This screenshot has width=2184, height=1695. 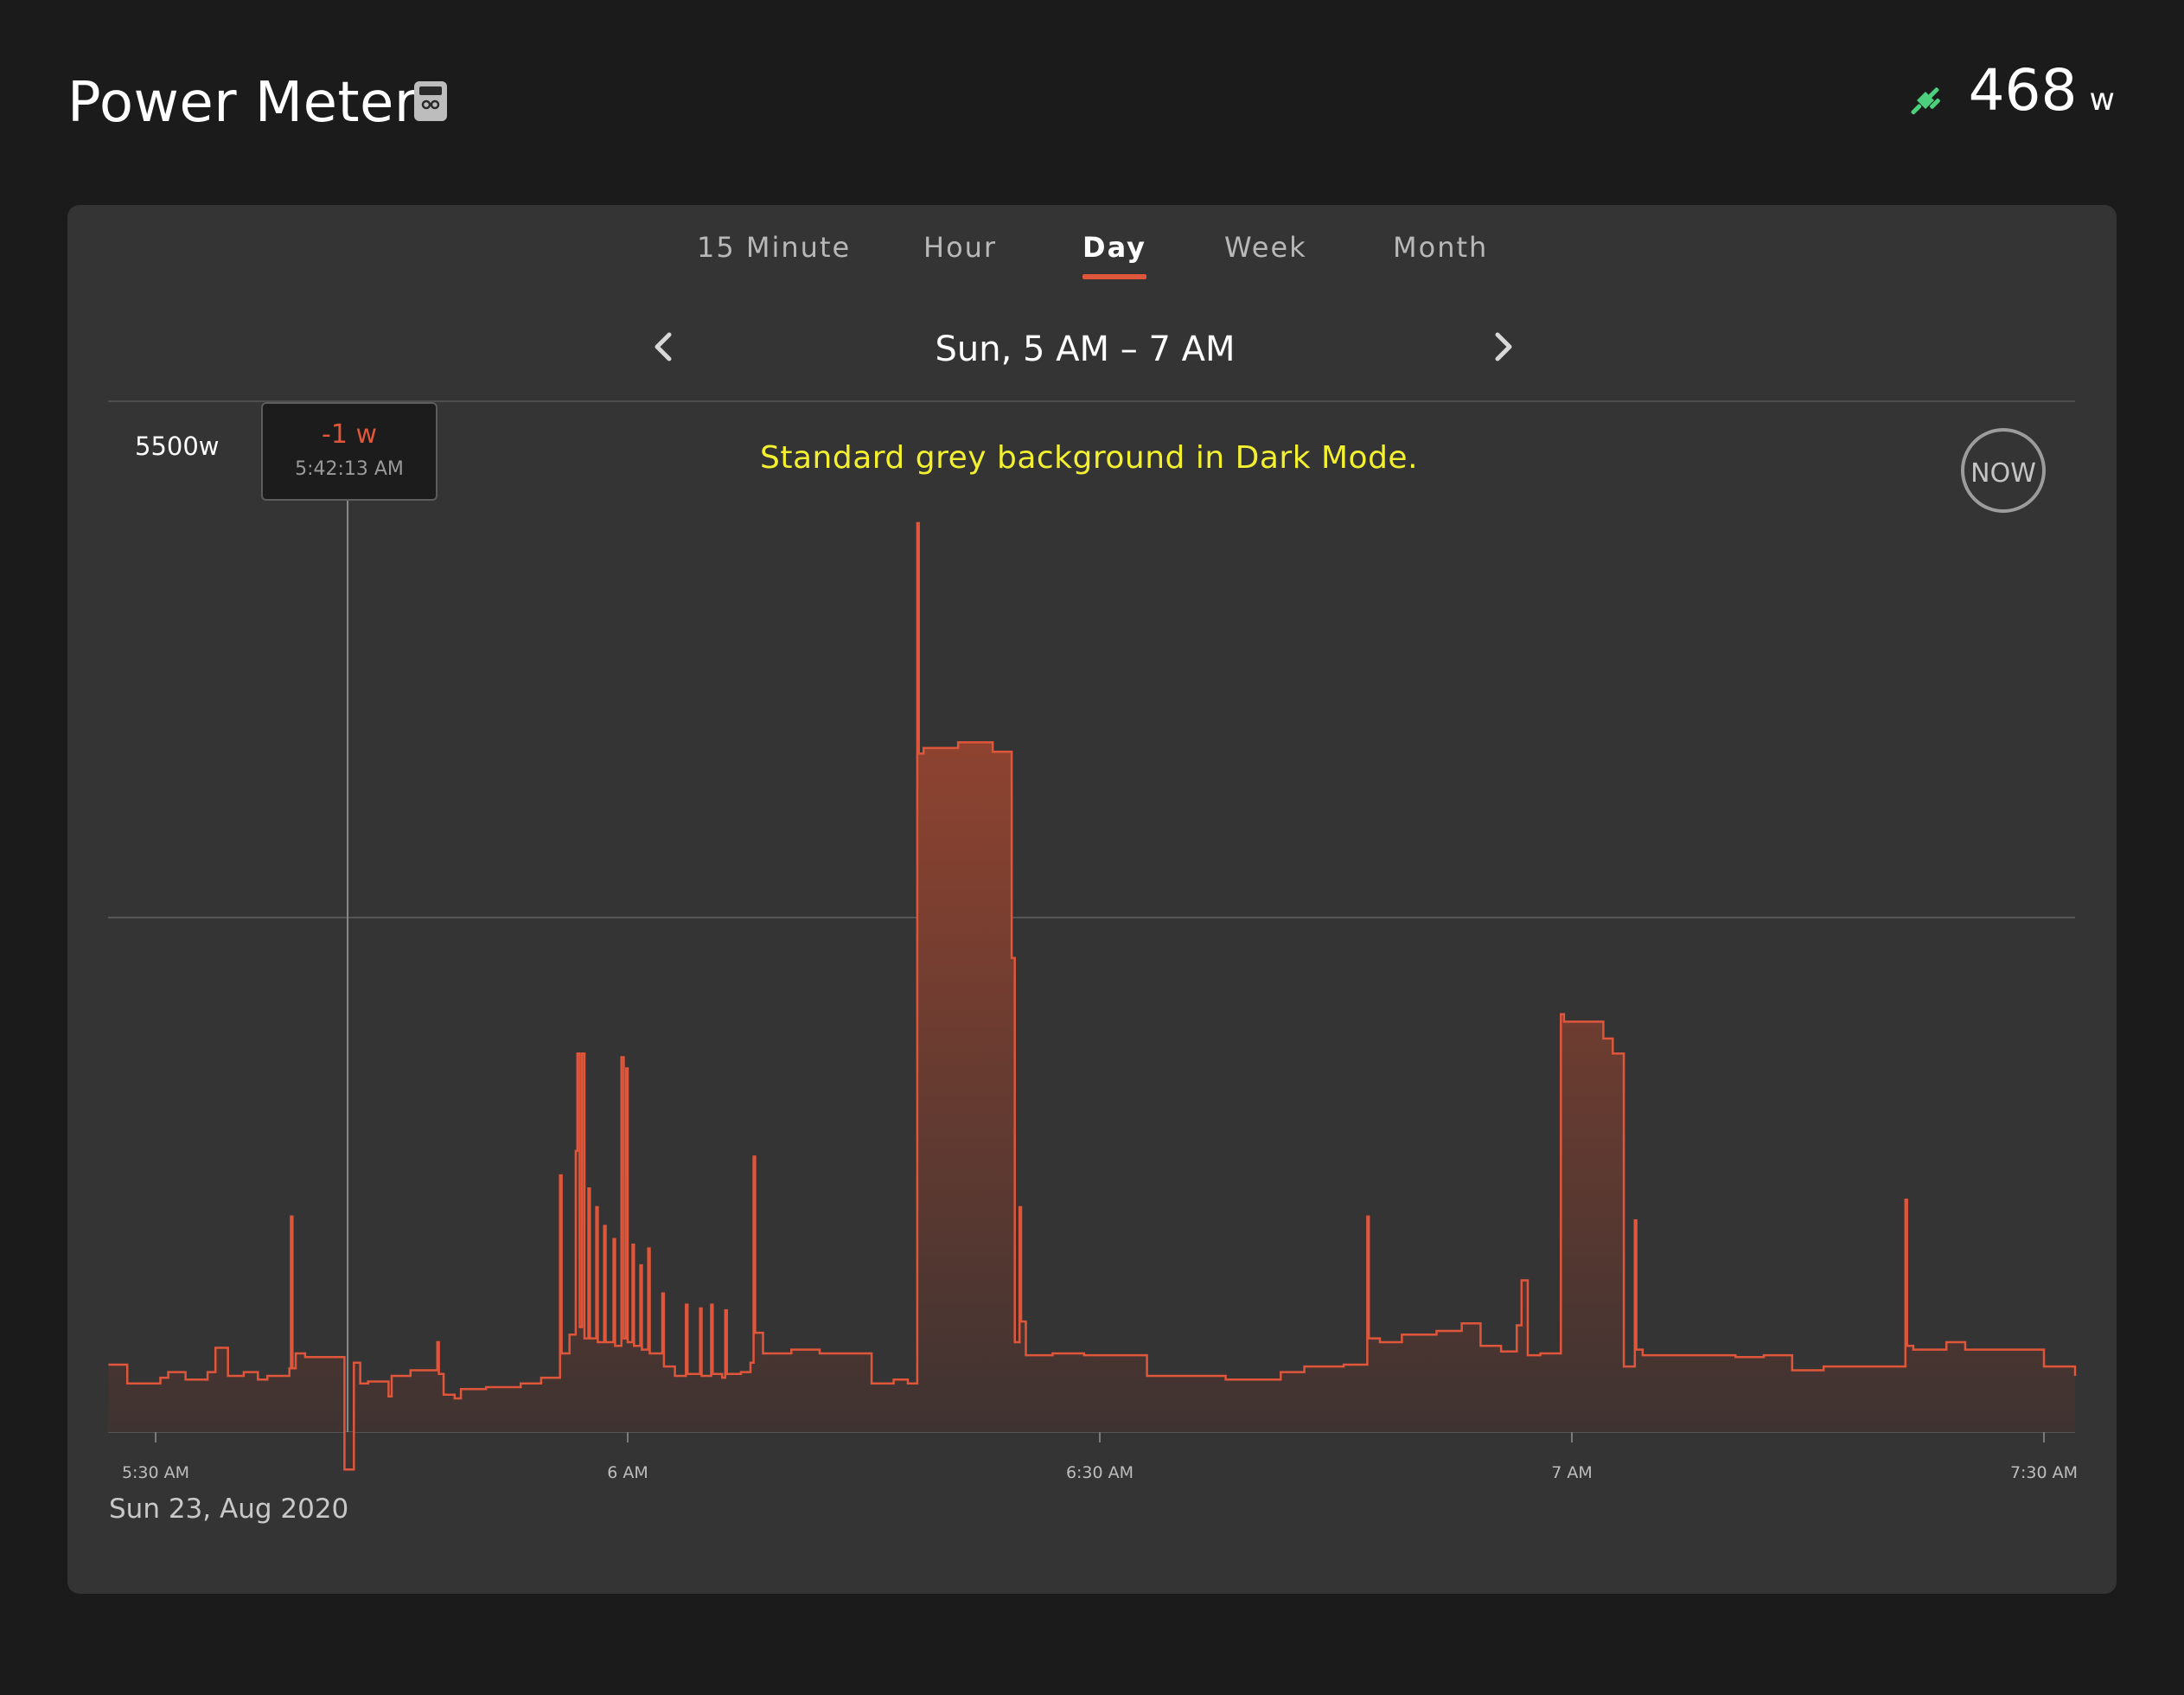 I want to click on period-tabs: 15 Minute Hour Day Week Month, so click(x=1092, y=261).